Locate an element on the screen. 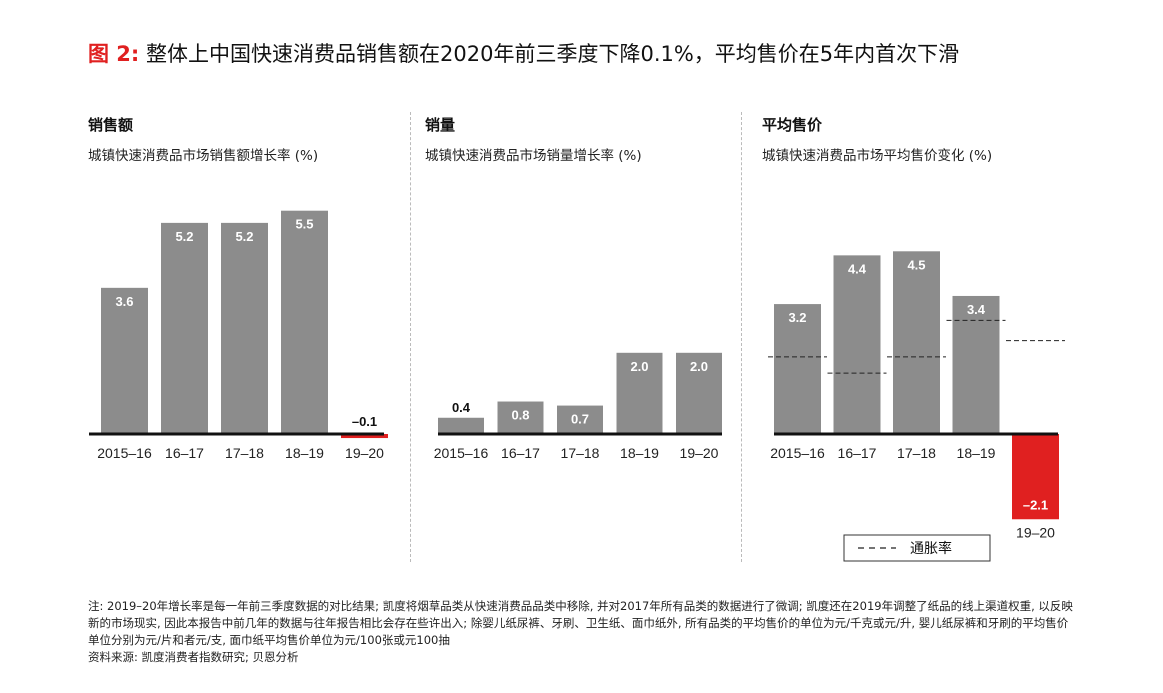 The image size is (1163, 693). data-label: 3.4 is located at coordinates (976, 309).